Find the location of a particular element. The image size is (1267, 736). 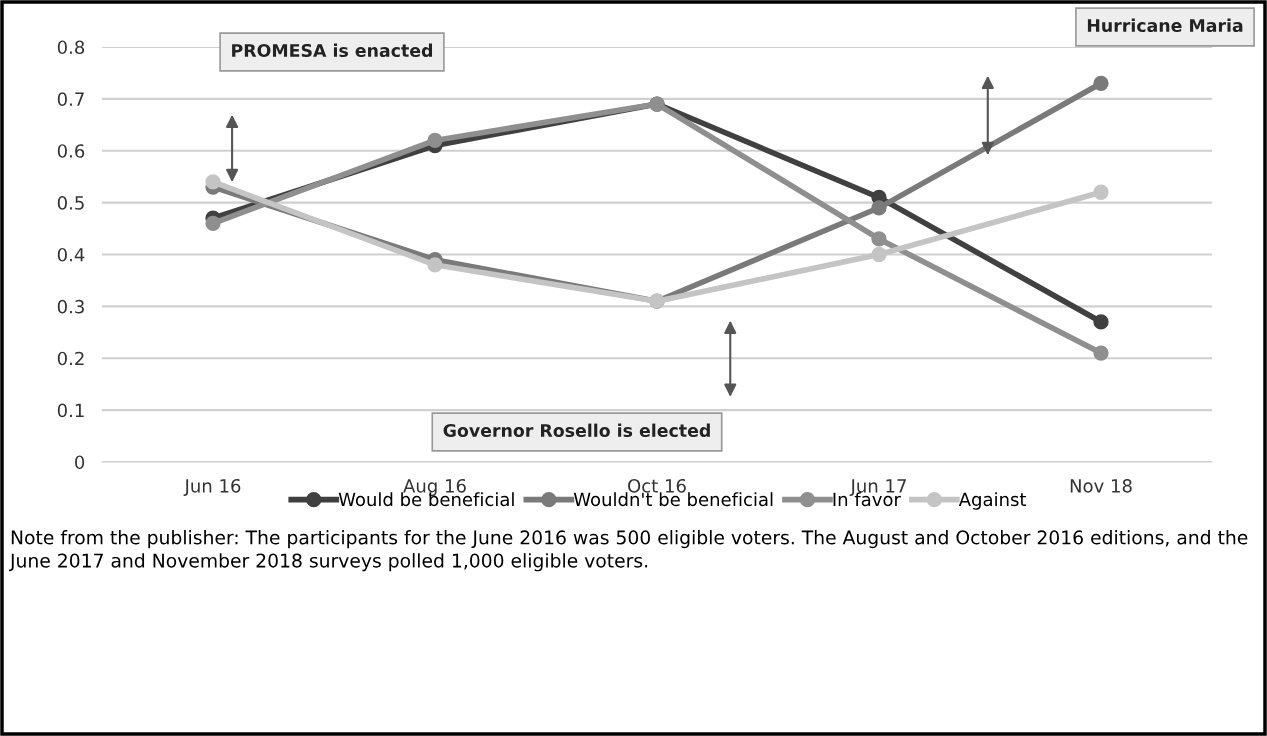

legend-label: Wouldn't be beneficial is located at coordinates (673, 499).